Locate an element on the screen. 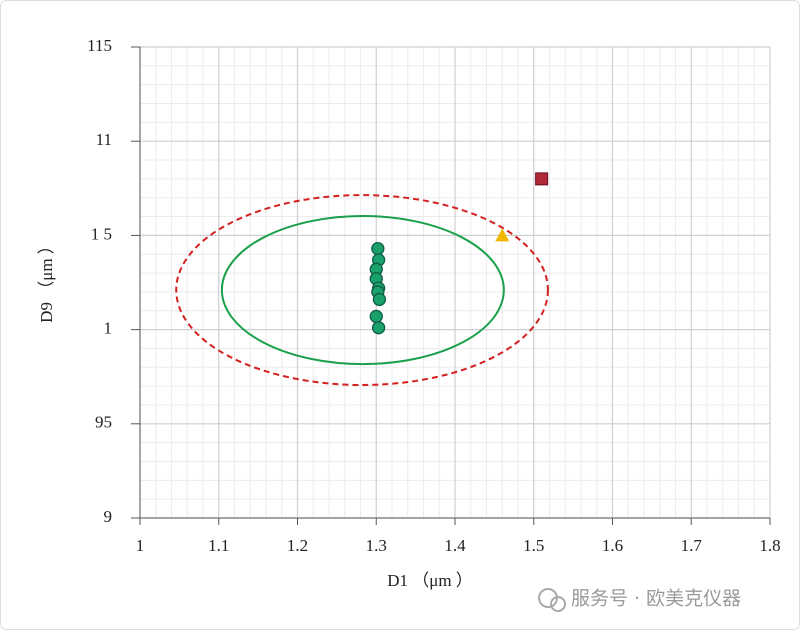 Image resolution: width=800 pixels, height=630 pixels. ellipse is located at coordinates (362, 290).